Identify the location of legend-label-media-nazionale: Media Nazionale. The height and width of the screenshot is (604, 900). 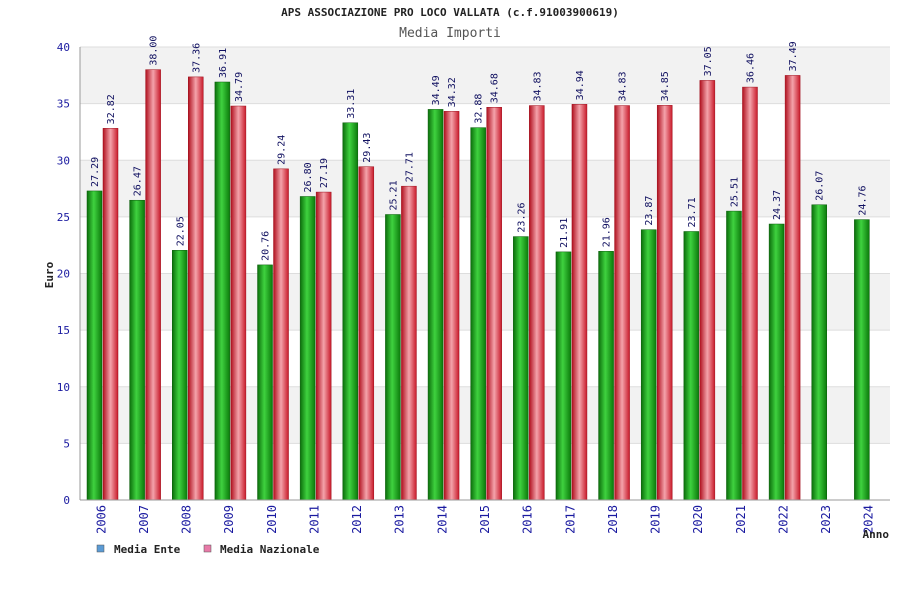
(270, 549).